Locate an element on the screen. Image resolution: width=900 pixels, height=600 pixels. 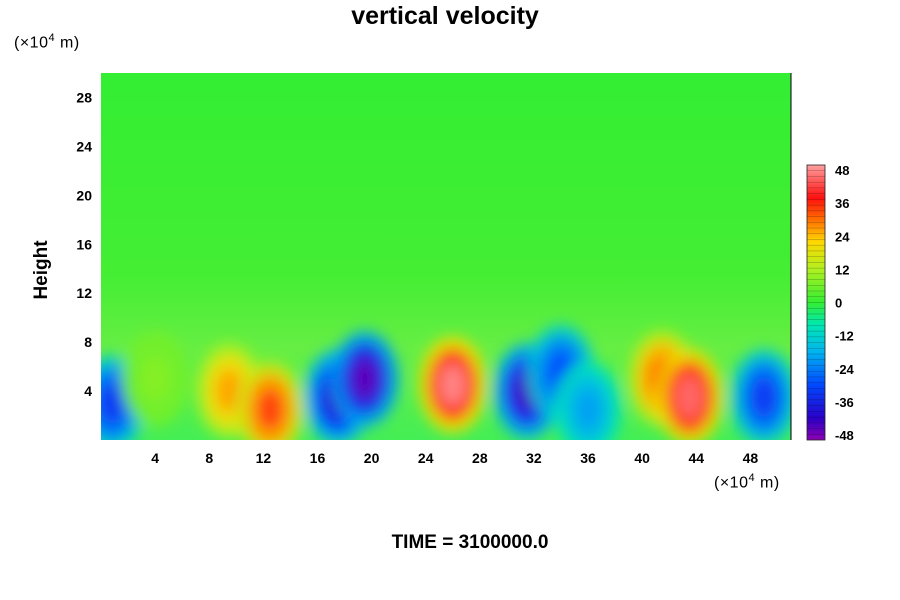
x-tick-label: 8 is located at coordinates (209, 458).